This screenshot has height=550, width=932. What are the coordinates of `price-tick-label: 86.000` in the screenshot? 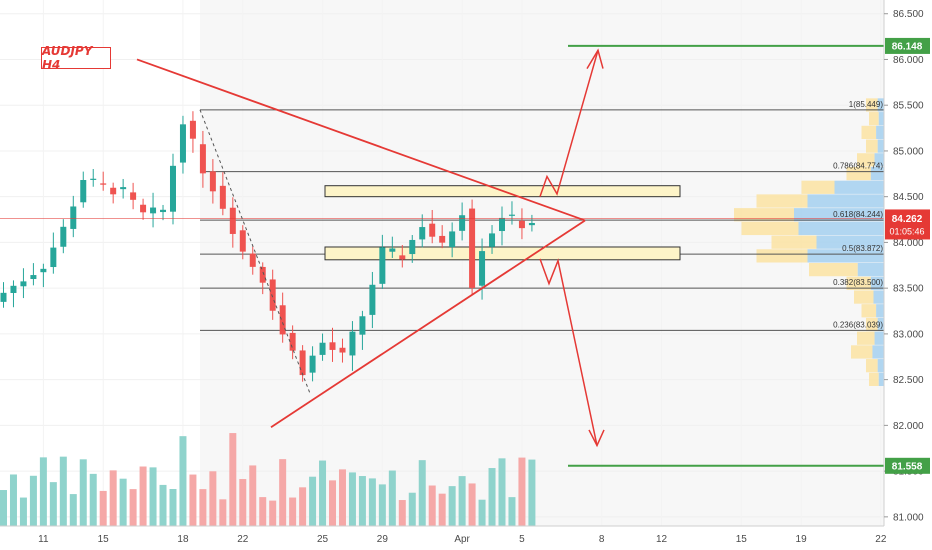 It's located at (908, 60).